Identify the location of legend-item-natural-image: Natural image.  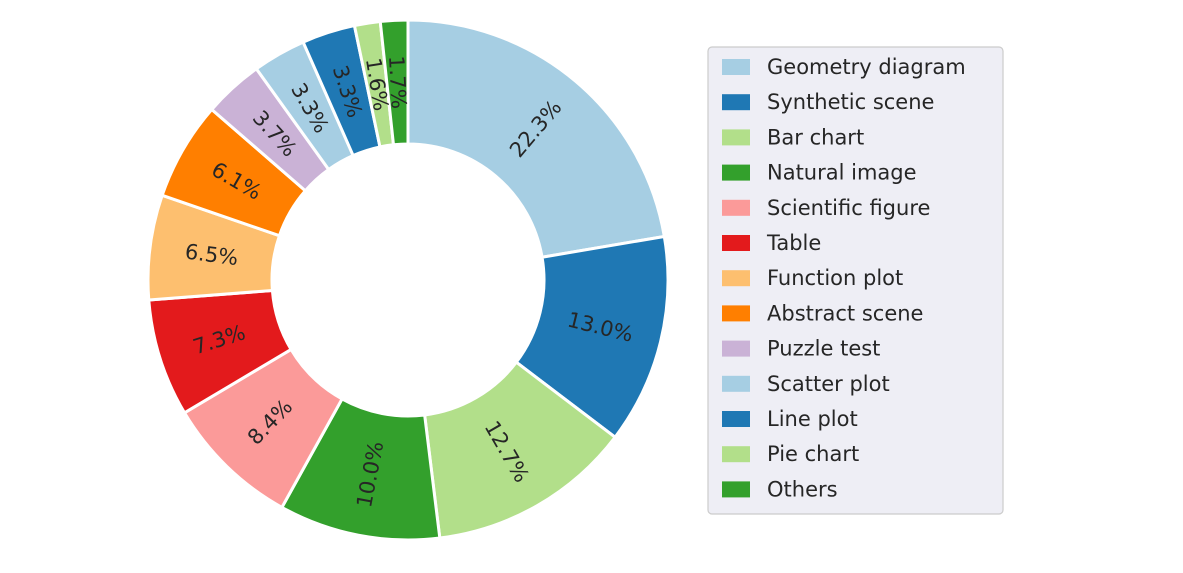
(819, 173).